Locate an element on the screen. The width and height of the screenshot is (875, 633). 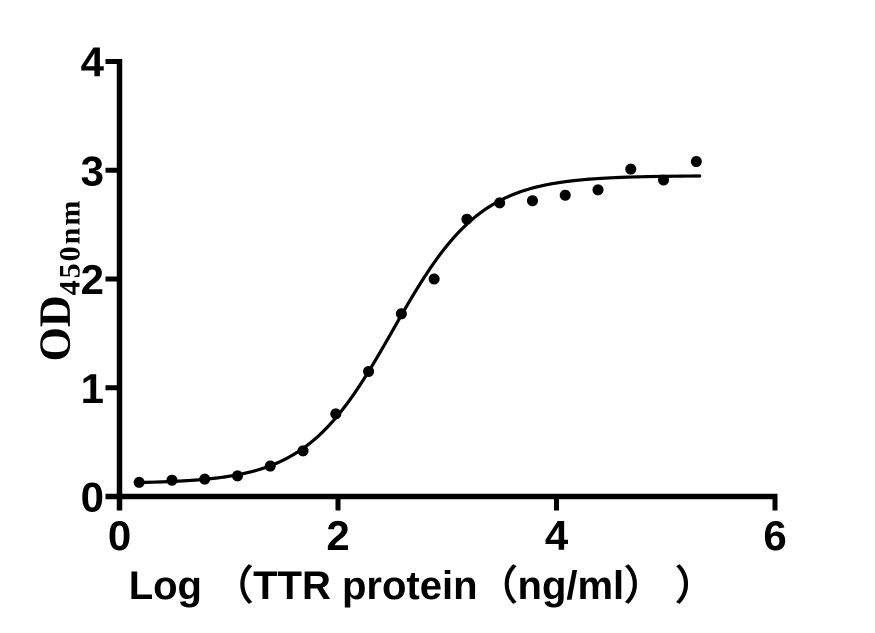
y-tick-label: 0 is located at coordinates (92, 497).